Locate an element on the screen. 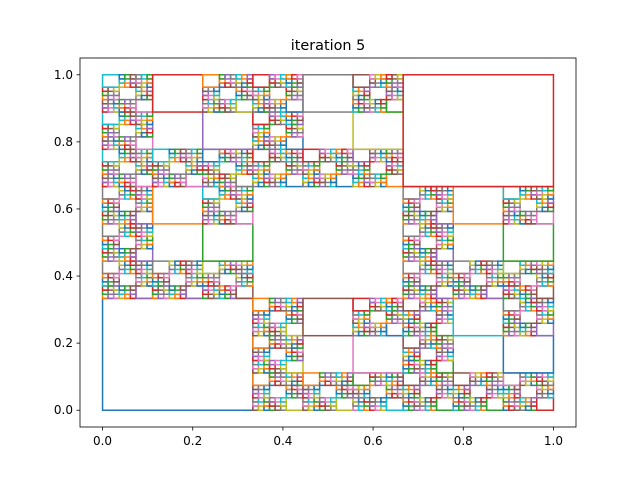  y-tick-label: 0.4 is located at coordinates (63, 276).